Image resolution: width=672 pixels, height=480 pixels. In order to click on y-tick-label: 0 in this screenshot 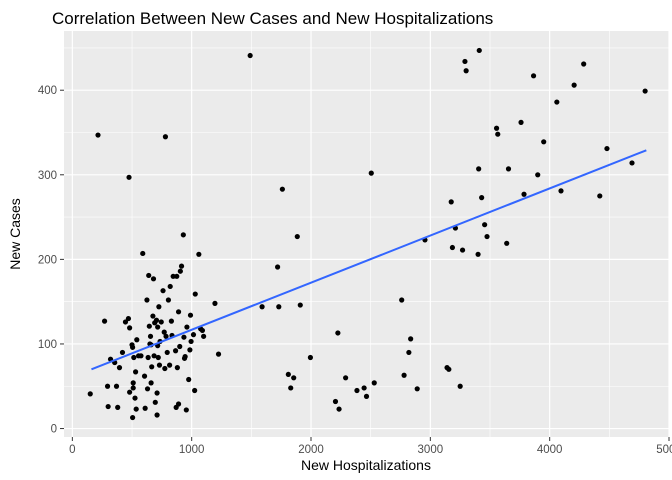, I will do `click(54, 430)`.